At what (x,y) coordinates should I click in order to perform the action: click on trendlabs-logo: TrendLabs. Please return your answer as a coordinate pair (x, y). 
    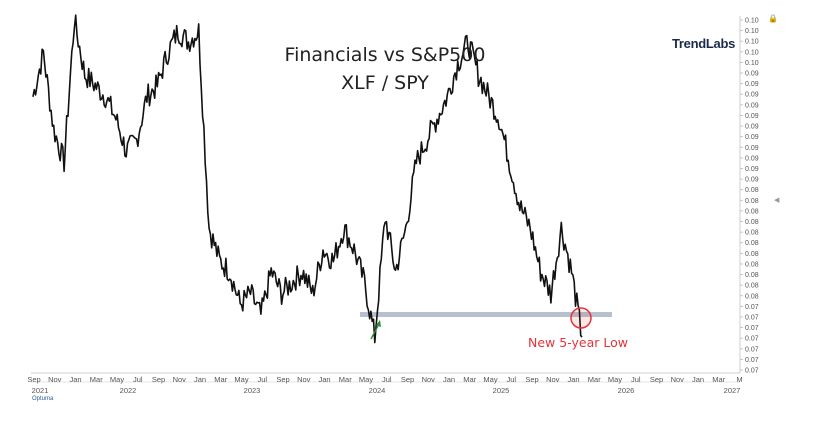
    Looking at the image, I should click on (704, 43).